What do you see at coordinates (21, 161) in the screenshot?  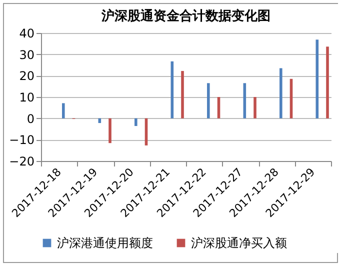 I see `y-tick-label: −20` at bounding box center [21, 161].